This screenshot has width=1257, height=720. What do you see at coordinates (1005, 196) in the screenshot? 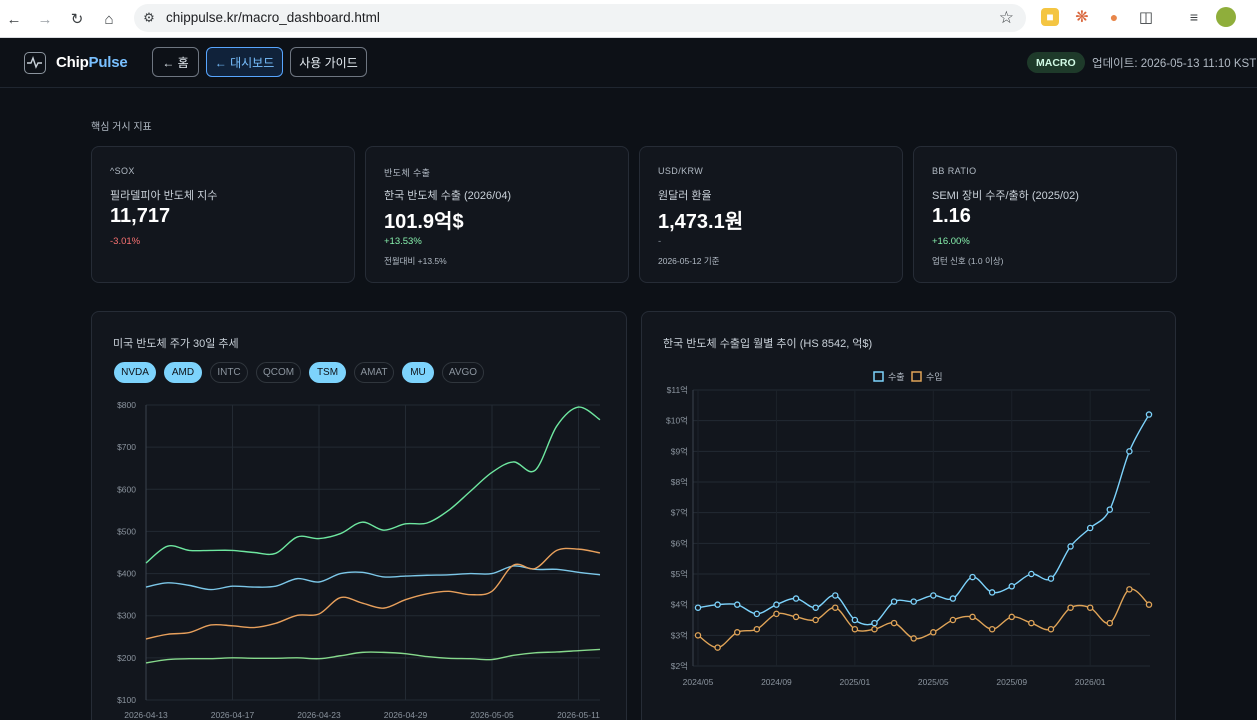
I see `kpi-name: SEMI 장비 수주/출하 (2025/02)` at bounding box center [1005, 196].